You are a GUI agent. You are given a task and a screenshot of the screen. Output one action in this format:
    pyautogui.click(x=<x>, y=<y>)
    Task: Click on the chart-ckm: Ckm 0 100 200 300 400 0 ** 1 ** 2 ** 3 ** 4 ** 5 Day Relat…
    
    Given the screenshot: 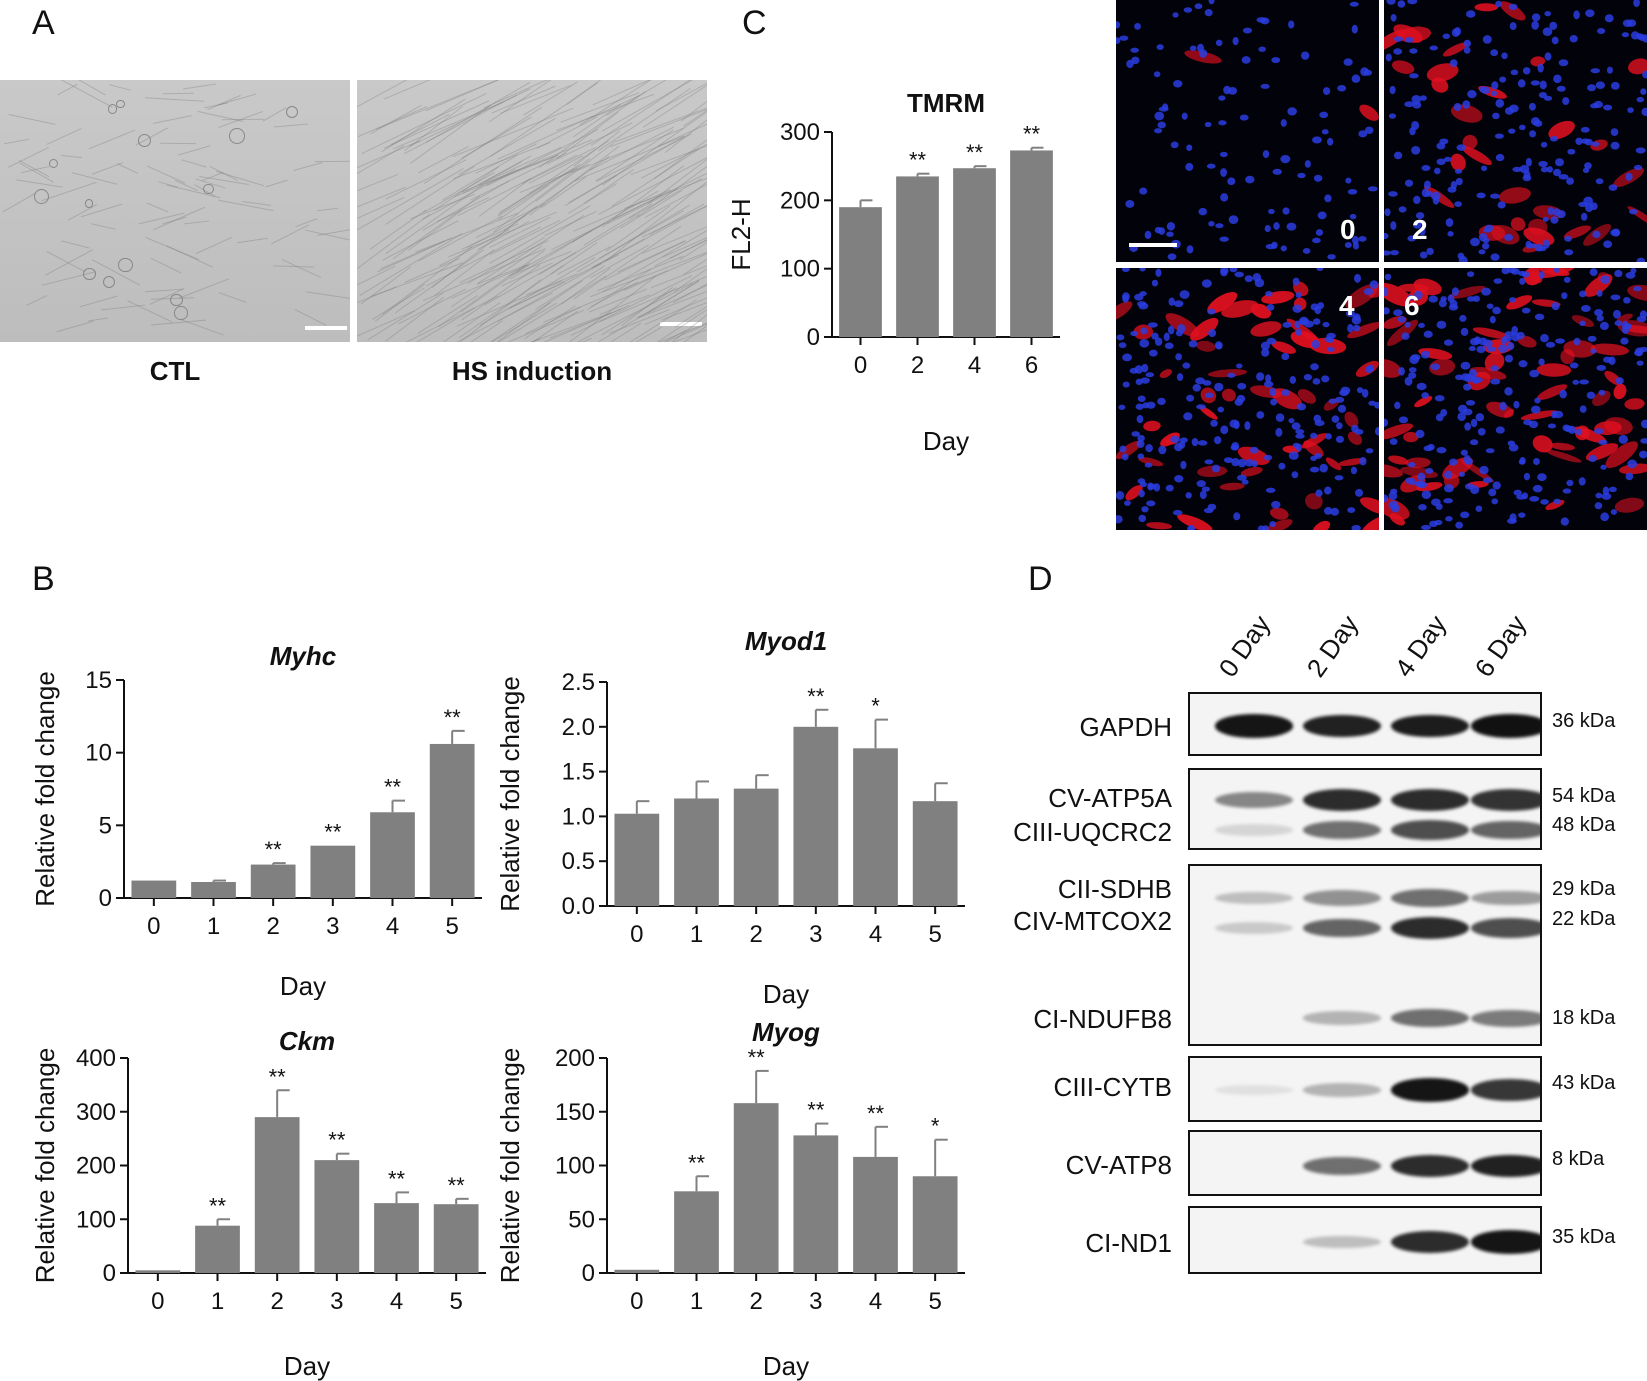 What is the action you would take?
    pyautogui.click(x=258, y=1203)
    